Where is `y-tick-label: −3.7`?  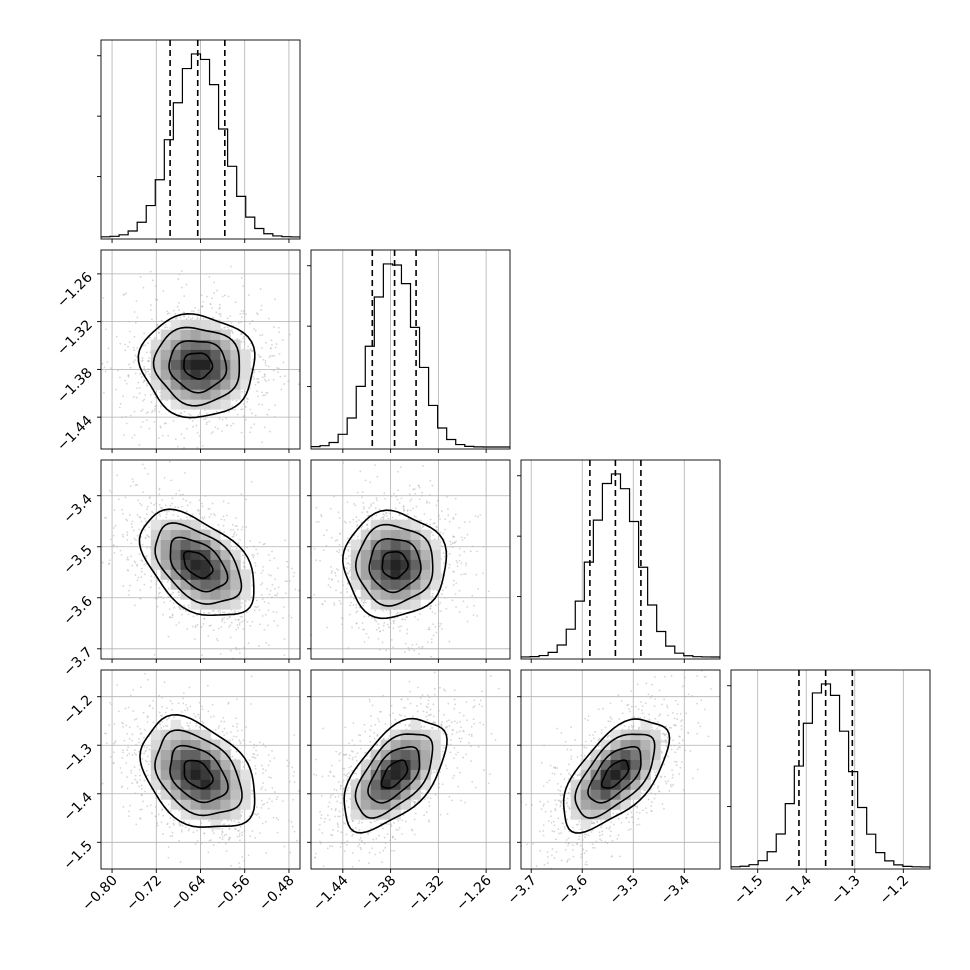
y-tick-label: −3.7 is located at coordinates (77, 661).